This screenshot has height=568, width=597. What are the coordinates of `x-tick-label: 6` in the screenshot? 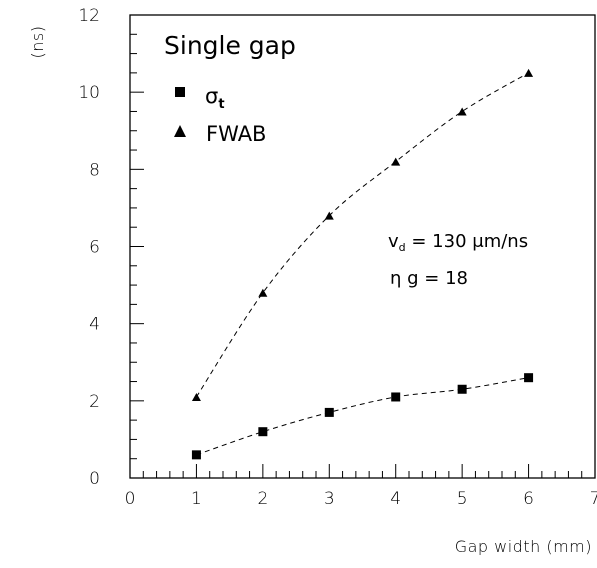 It's located at (528, 499).